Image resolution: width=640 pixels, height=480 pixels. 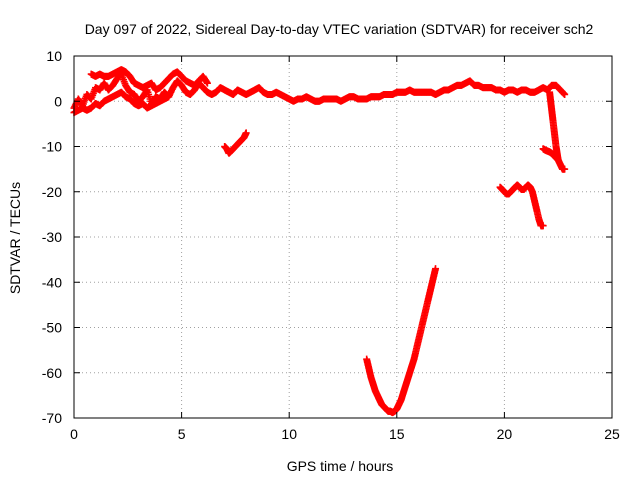 What do you see at coordinates (401, 341) in the screenshot?
I see `series-deep-dip-15h` at bounding box center [401, 341].